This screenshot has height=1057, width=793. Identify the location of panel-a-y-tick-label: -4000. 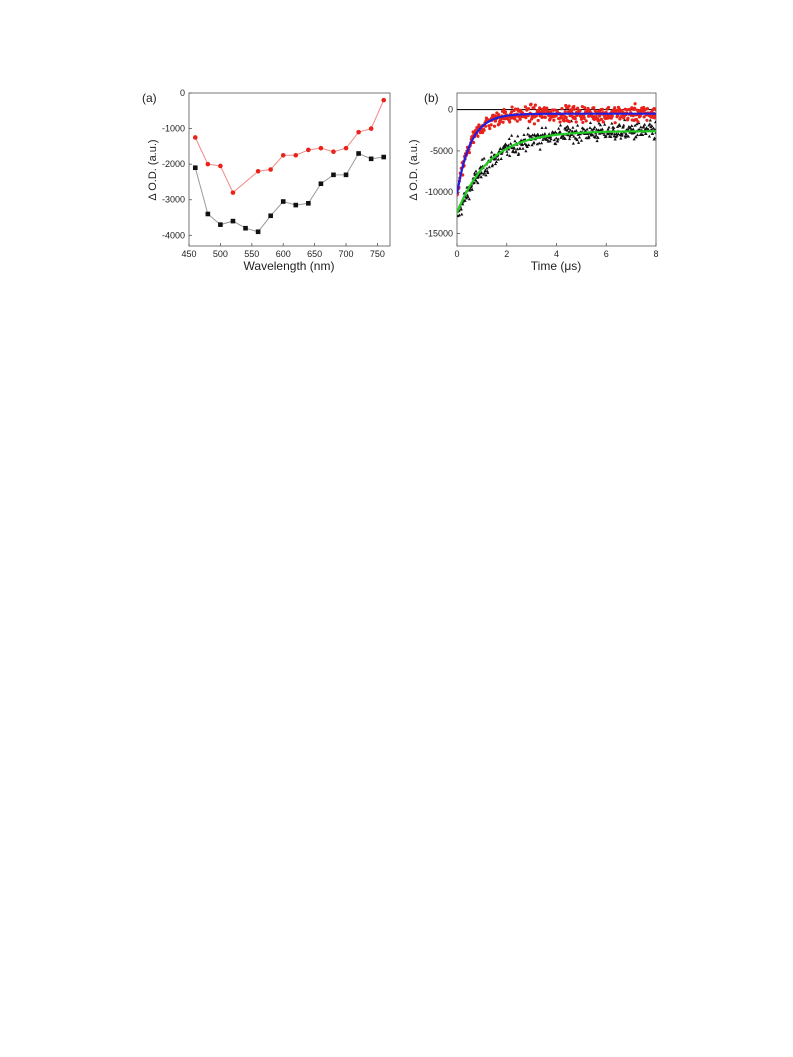
(173, 235).